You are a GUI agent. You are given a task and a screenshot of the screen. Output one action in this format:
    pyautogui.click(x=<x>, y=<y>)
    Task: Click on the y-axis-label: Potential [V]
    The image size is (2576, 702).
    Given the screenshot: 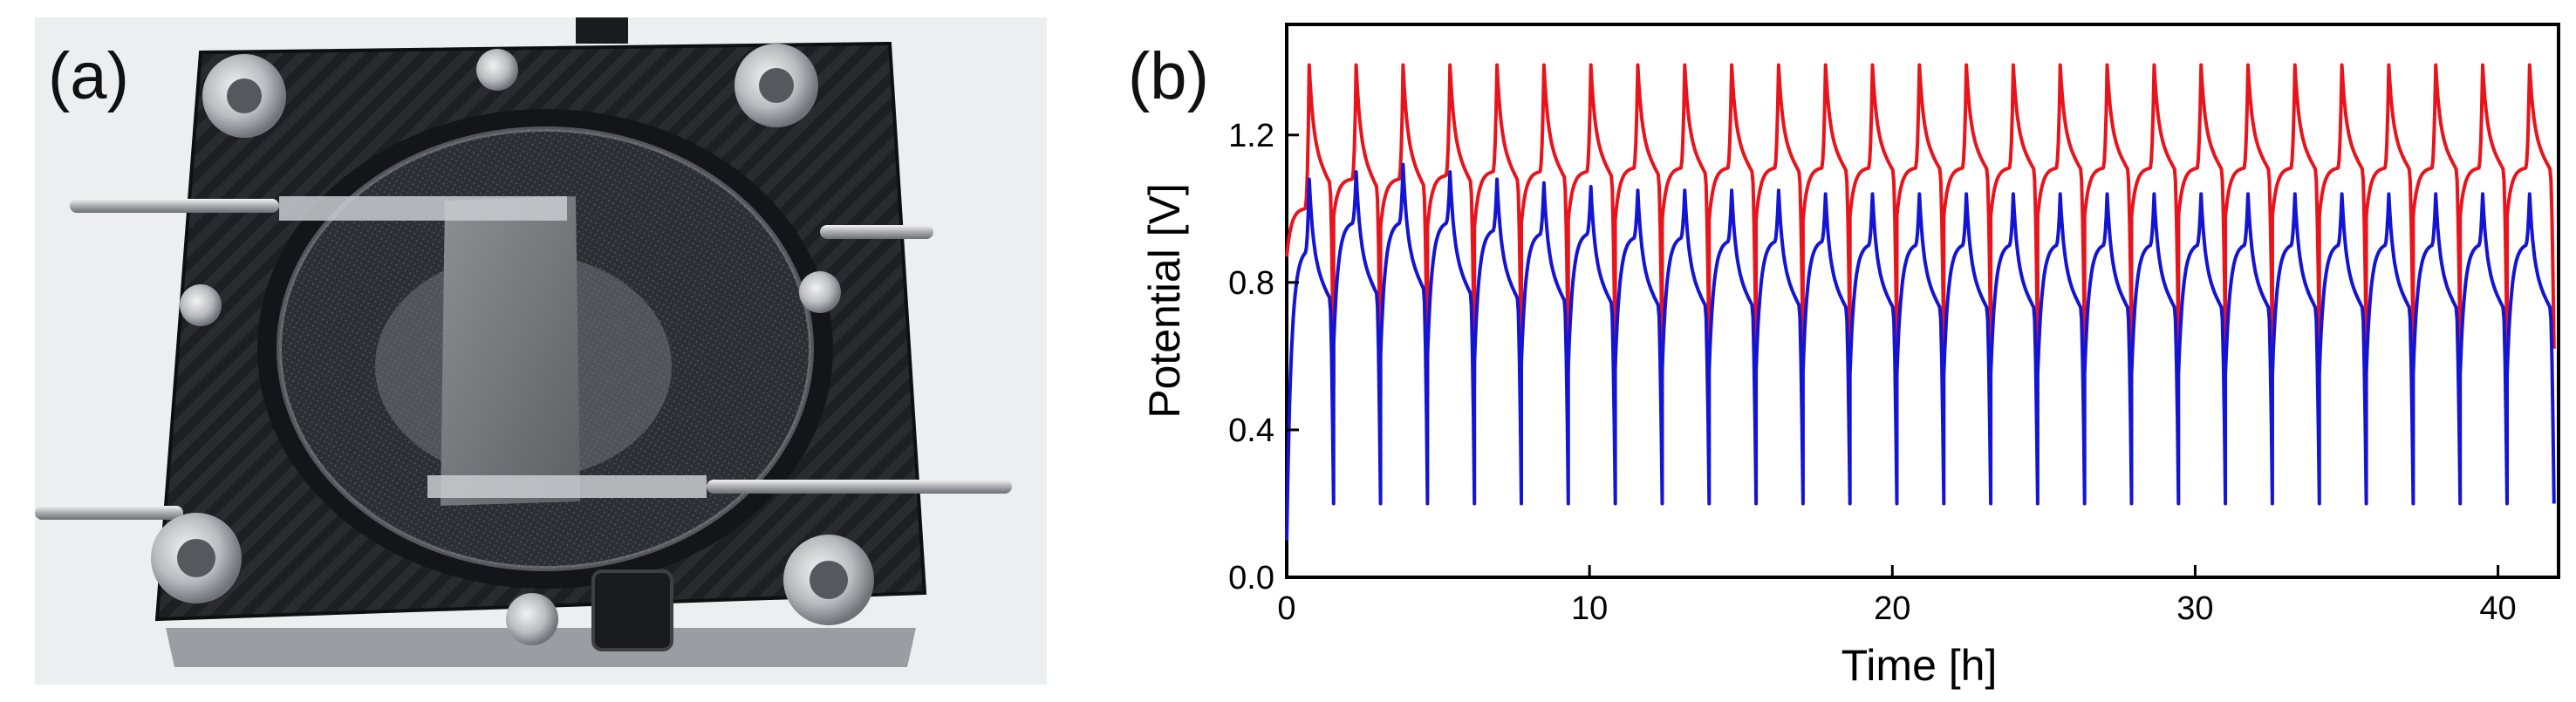 What is the action you would take?
    pyautogui.click(x=1164, y=301)
    